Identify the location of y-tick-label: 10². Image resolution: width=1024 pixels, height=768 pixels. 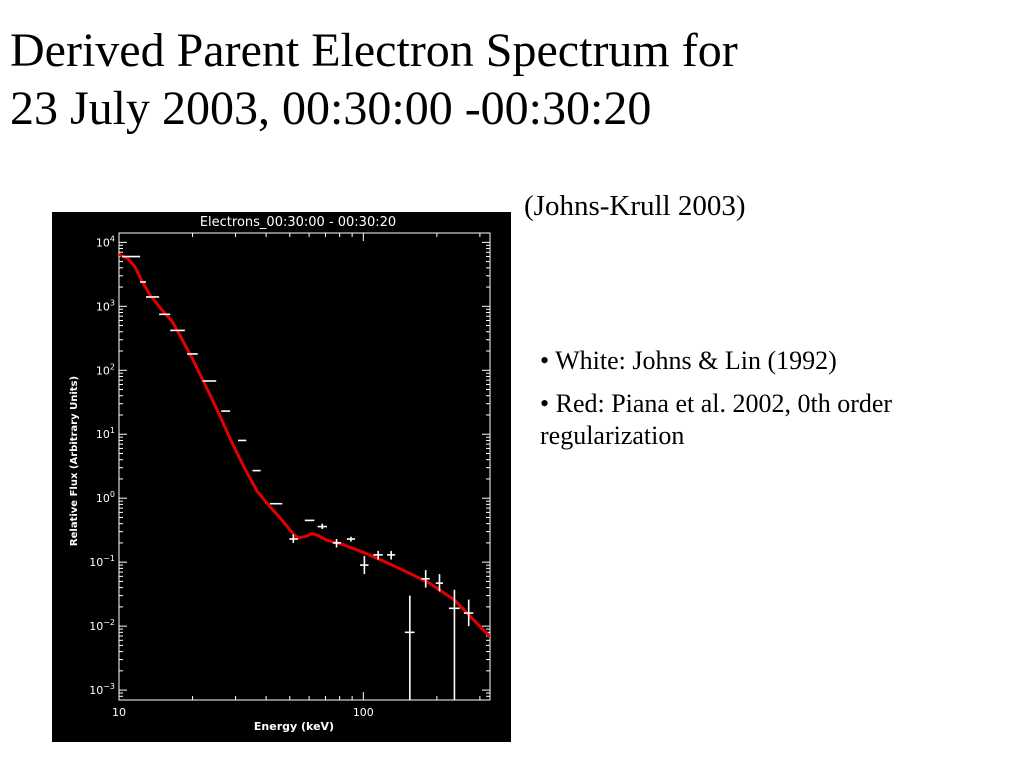
(105, 369).